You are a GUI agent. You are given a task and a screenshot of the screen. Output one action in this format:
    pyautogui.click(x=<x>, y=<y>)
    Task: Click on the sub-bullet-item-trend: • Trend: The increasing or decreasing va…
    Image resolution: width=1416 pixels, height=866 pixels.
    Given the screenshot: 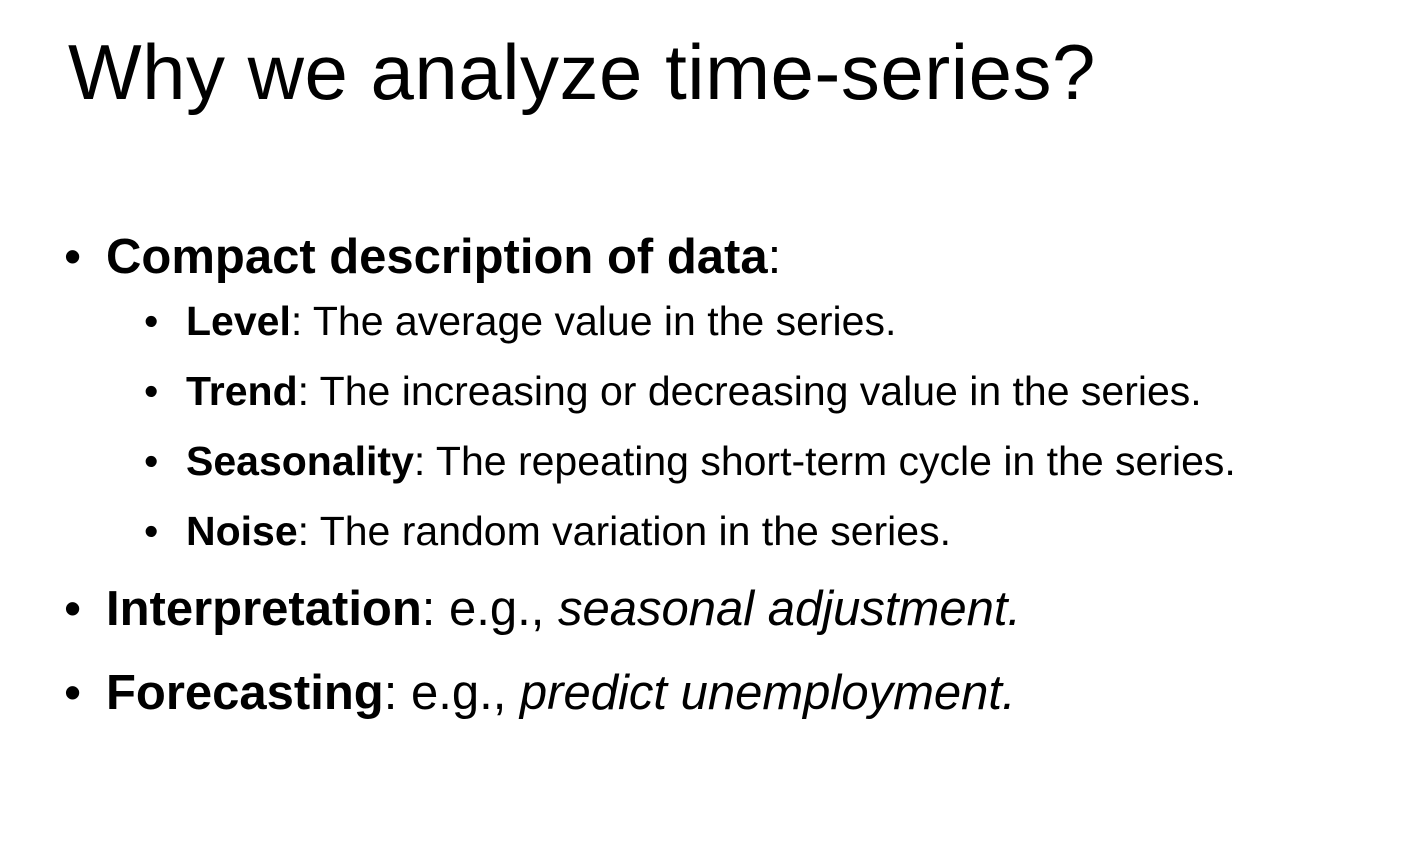 What is the action you would take?
    pyautogui.click(x=747, y=391)
    